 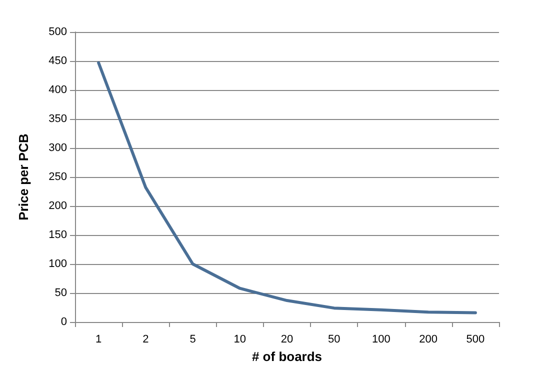 What do you see at coordinates (287, 340) in the screenshot?
I see `x-tick-label: 20` at bounding box center [287, 340].